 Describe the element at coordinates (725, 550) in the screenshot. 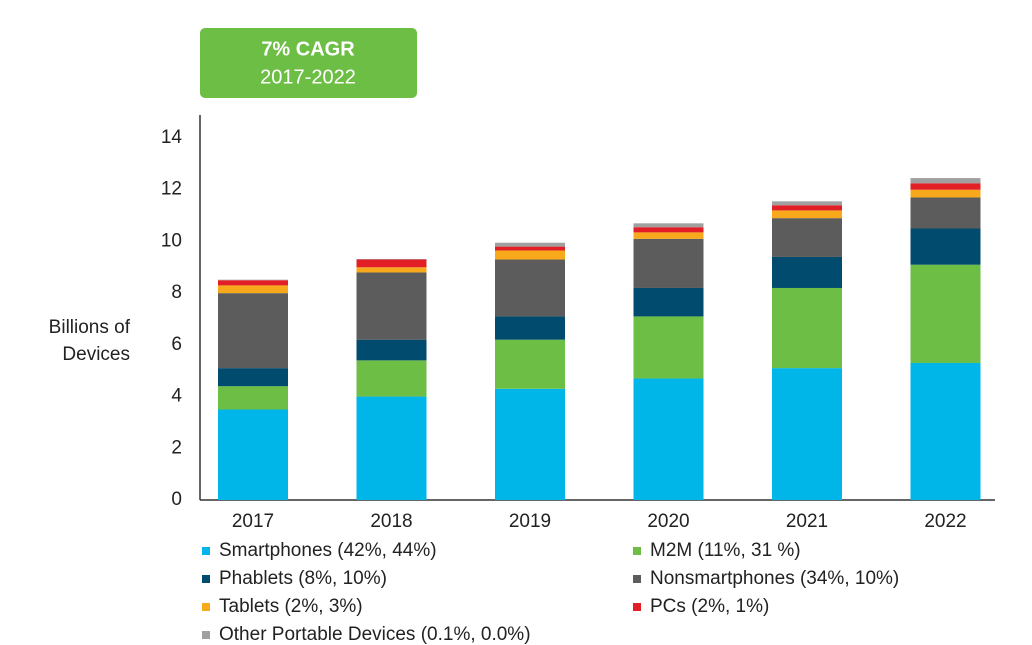

I see `legend-label: M2M (11%, 31 %)` at that location.